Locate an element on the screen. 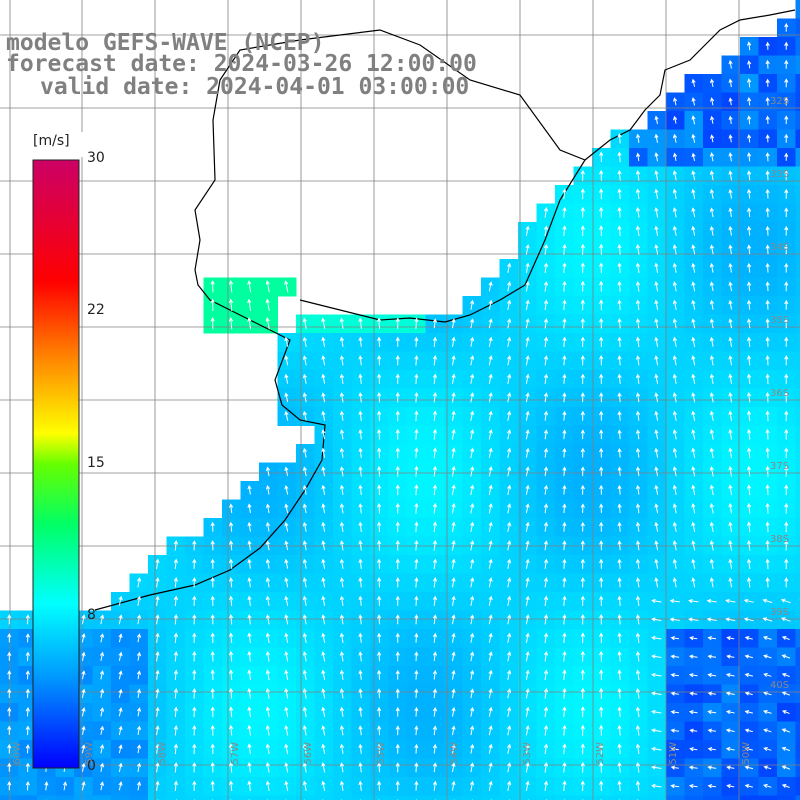 This screenshot has width=800, height=800. latitude-label: 36S is located at coordinates (779, 393).